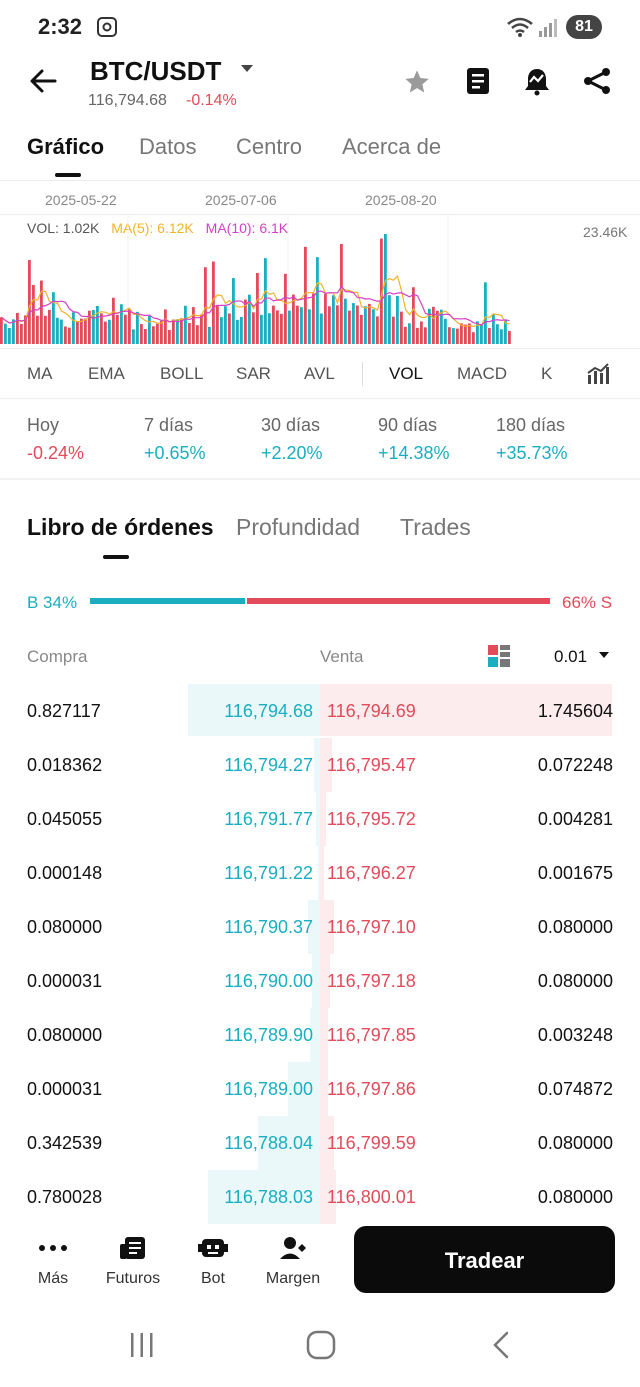 The height and width of the screenshot is (1387, 640). Describe the element at coordinates (213, 1262) in the screenshot. I see `nav-bot: Bot` at that location.